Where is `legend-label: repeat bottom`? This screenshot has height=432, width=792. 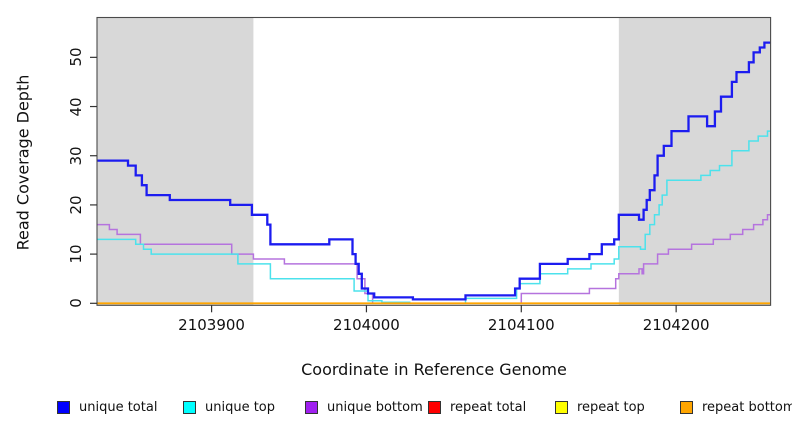
legend-label: repeat bottom is located at coordinates (747, 407).